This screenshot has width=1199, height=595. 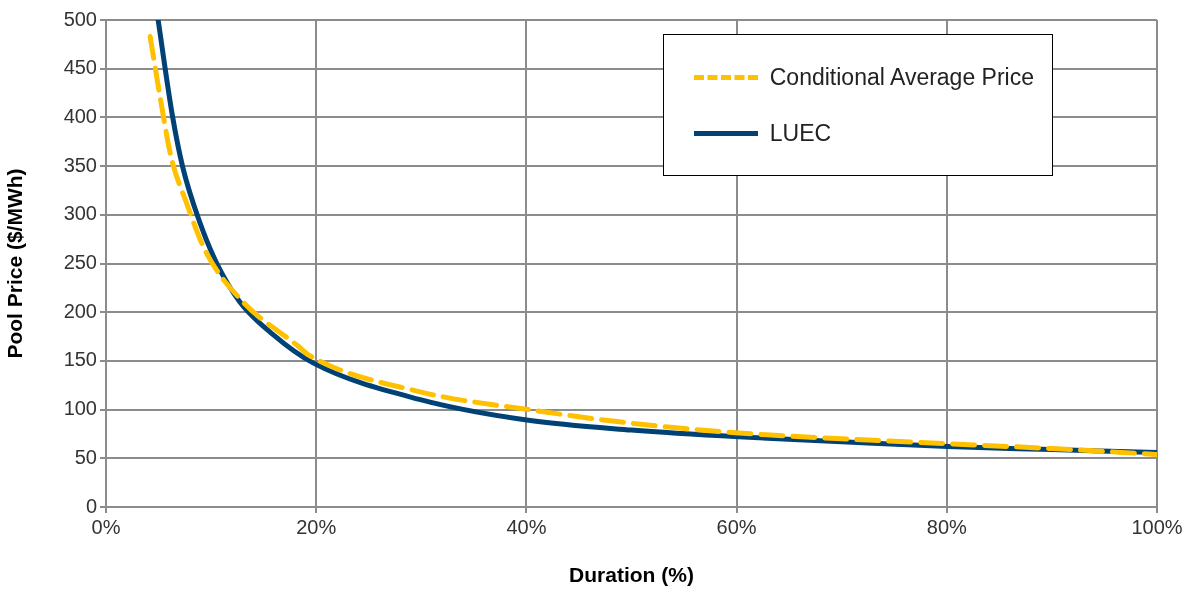 I want to click on x-tick-label: 0%, so click(x=106, y=526).